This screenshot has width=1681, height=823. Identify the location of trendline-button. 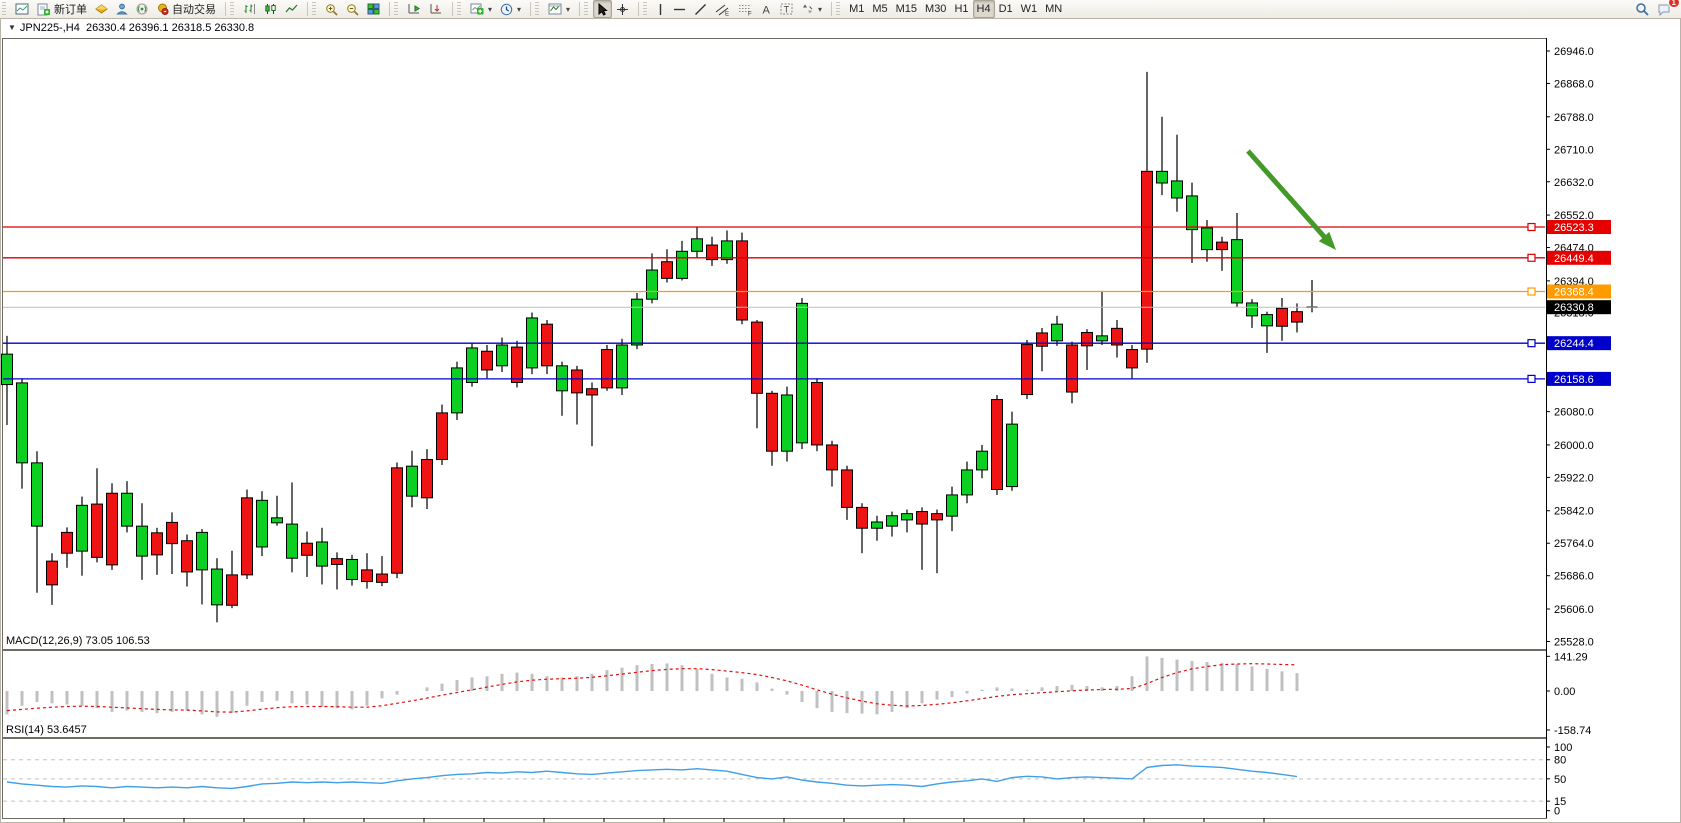
(700, 9).